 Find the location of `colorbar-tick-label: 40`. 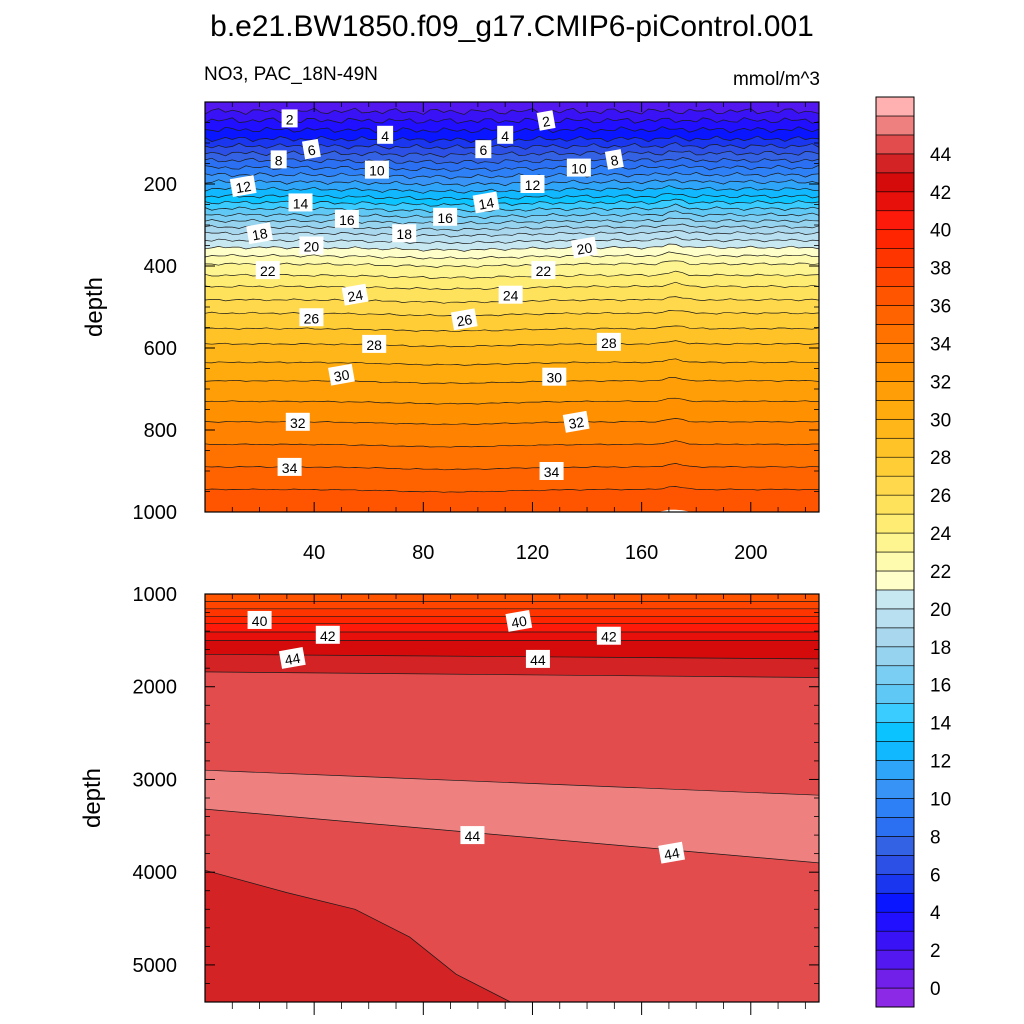

colorbar-tick-label: 40 is located at coordinates (940, 231).